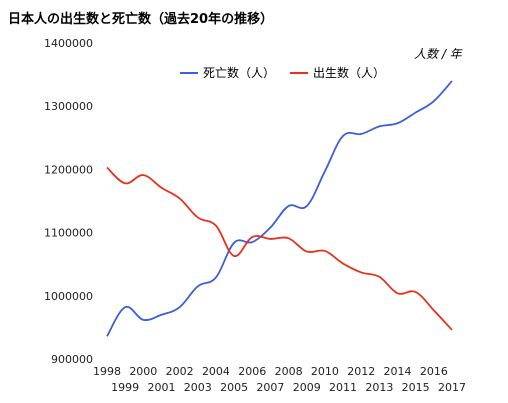 Image resolution: width=508 pixels, height=403 pixels. What do you see at coordinates (72, 359) in the screenshot?
I see `y-tick-label: 900000` at bounding box center [72, 359].